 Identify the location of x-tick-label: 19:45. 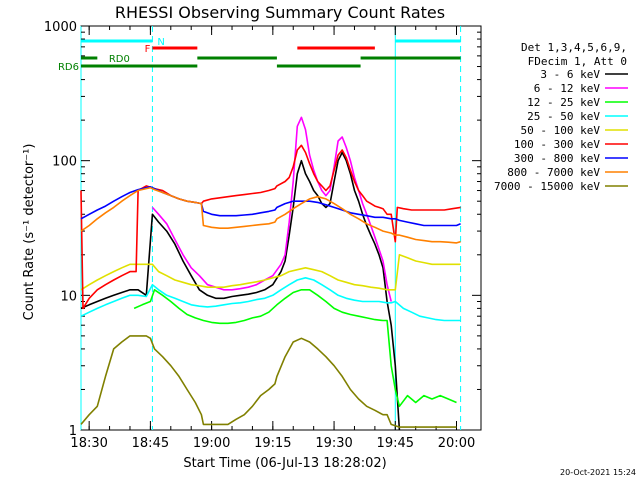
(395, 443).